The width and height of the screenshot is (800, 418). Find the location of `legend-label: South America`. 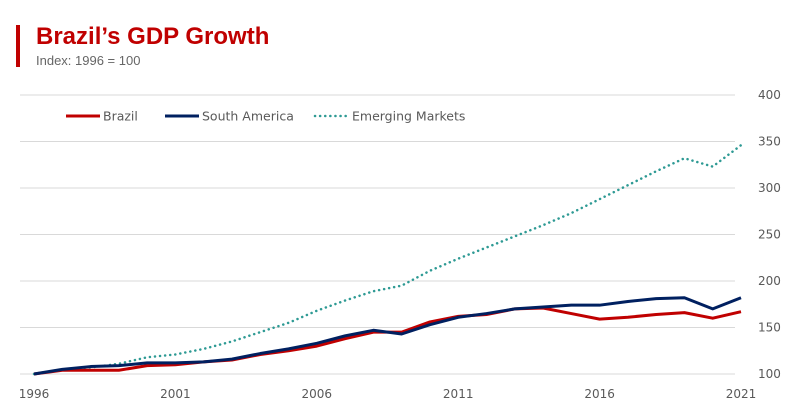

legend-label: South America is located at coordinates (248, 116).